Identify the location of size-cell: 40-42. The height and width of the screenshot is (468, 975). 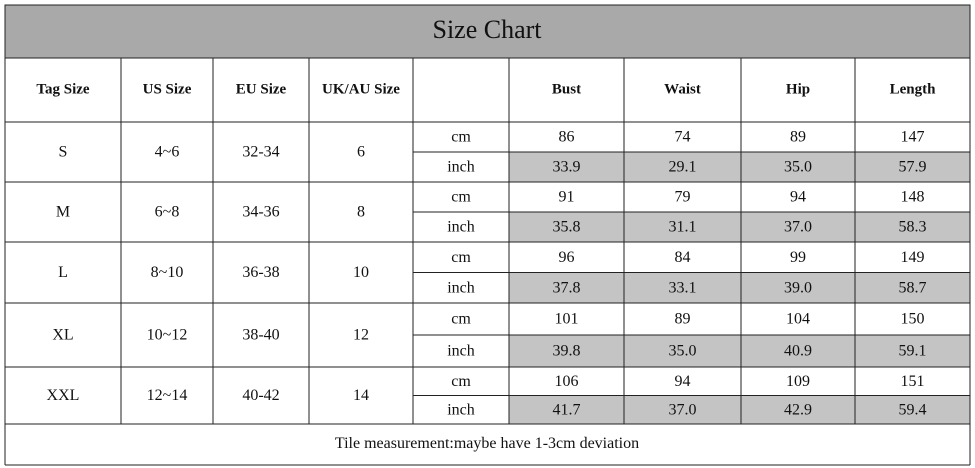
(260, 395).